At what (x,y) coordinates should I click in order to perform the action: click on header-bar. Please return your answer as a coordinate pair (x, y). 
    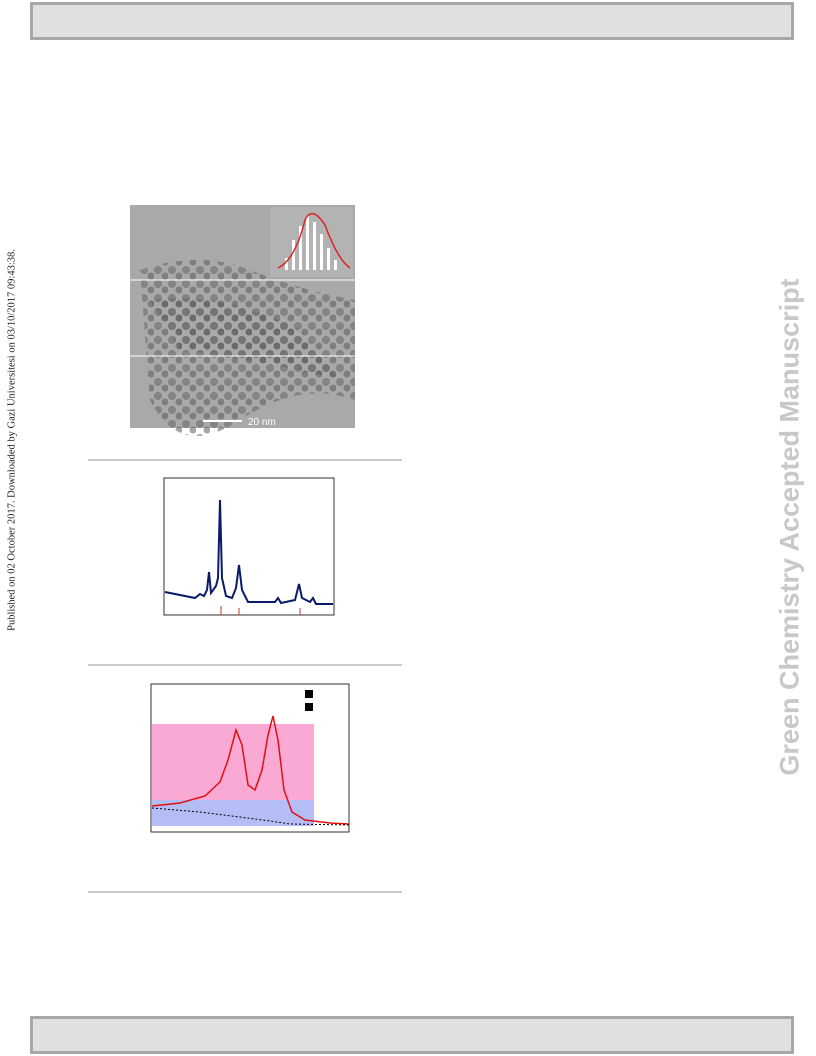
    Looking at the image, I should click on (412, 21).